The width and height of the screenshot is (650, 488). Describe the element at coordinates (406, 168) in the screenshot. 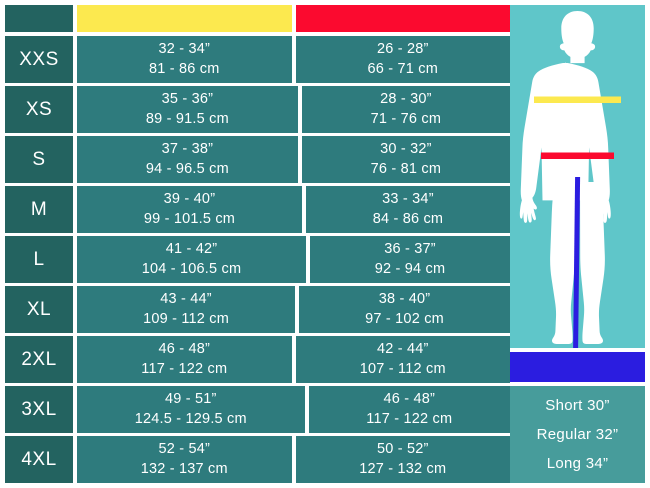

I see `waist-cm: 76 - 81 cm` at that location.